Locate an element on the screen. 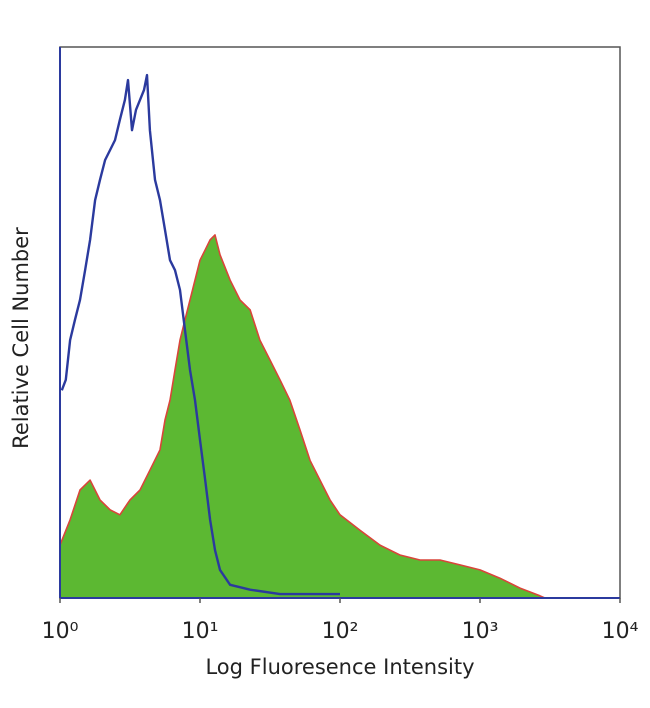 This screenshot has width=650, height=708. y-axis-title: Relative Cell Number is located at coordinates (21, 338).